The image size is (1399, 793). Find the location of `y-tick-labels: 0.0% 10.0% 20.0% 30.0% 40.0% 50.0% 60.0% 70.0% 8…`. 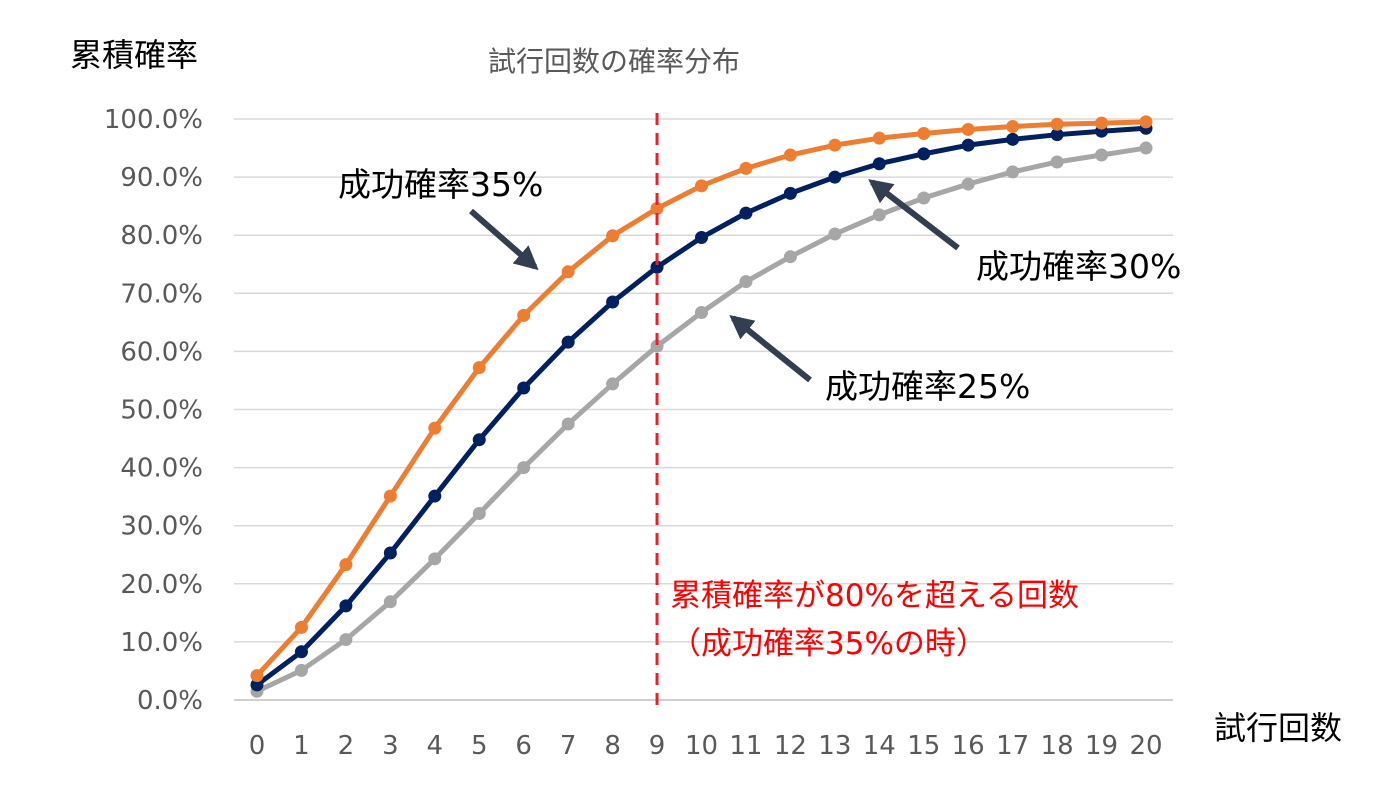

y-tick-labels: 0.0% 10.0% 20.0% 30.0% 40.0% 50.0% 60.0% 70.0% 8… is located at coordinates (153, 410).